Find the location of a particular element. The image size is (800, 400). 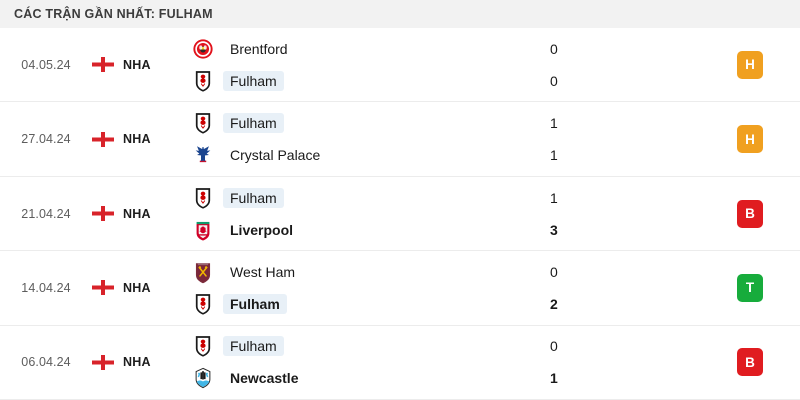

result-cell: T is located at coordinates (750, 287).